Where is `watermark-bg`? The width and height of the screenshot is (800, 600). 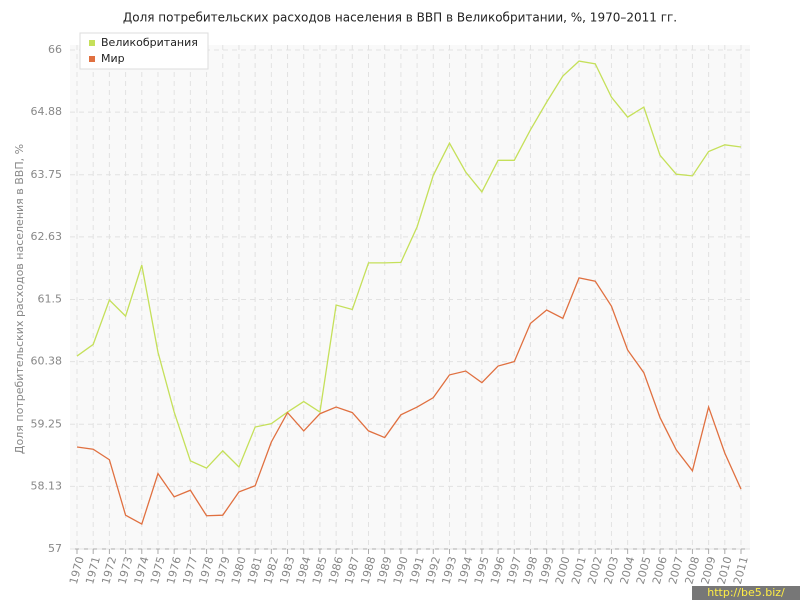 watermark-bg is located at coordinates (746, 593).